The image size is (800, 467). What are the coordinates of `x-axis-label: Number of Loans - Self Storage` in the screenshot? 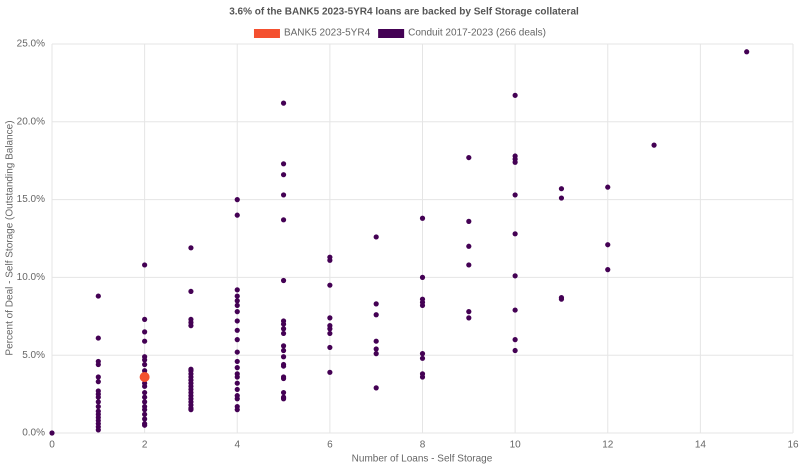 It's located at (422, 459).